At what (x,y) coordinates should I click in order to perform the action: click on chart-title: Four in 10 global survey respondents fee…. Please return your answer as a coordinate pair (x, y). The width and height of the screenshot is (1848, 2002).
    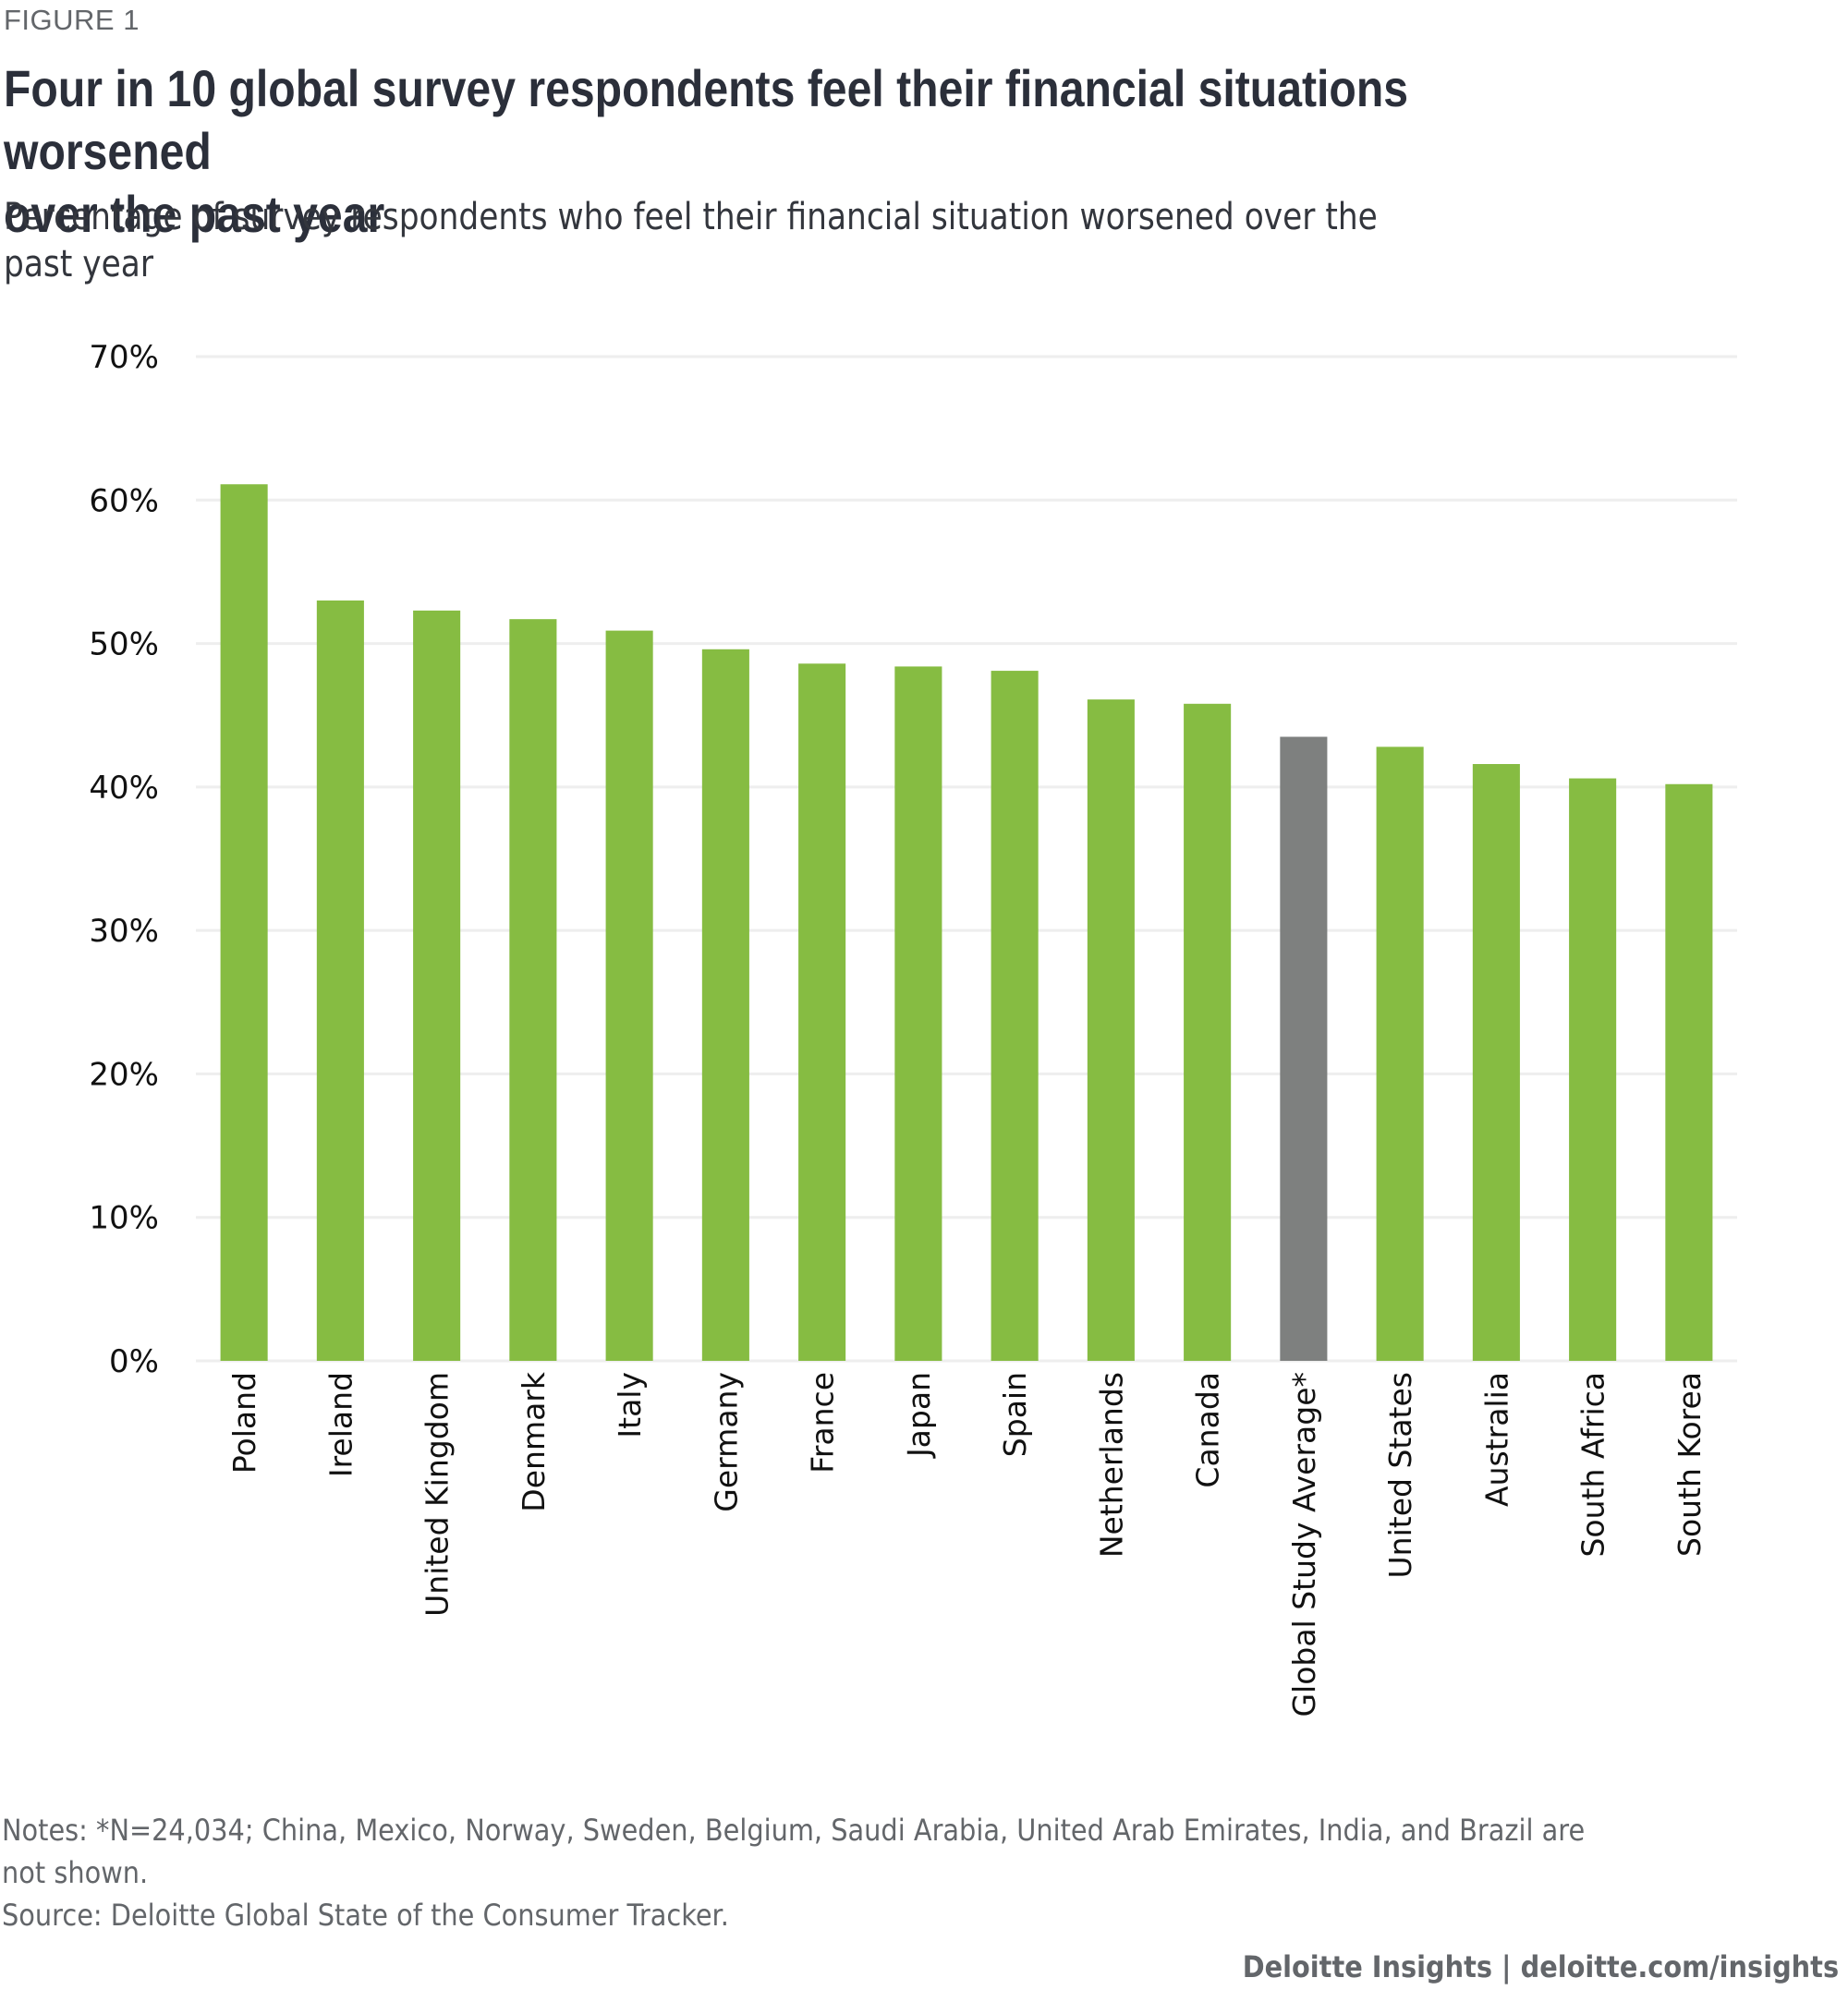
    Looking at the image, I should click on (759, 151).